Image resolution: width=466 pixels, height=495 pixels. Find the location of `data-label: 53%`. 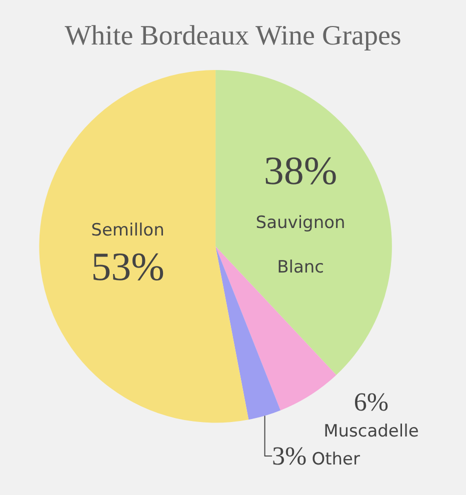

data-label: 53% is located at coordinates (127, 266).